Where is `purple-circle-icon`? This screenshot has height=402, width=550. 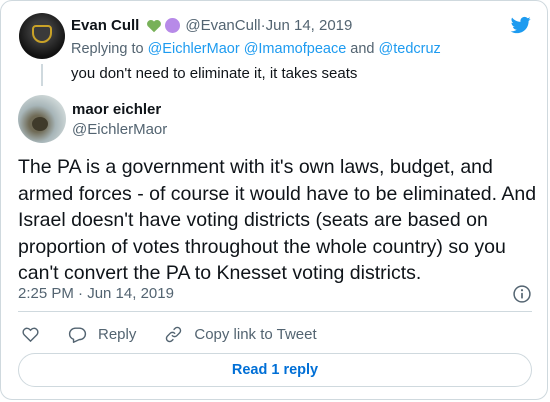 purple-circle-icon is located at coordinates (173, 25).